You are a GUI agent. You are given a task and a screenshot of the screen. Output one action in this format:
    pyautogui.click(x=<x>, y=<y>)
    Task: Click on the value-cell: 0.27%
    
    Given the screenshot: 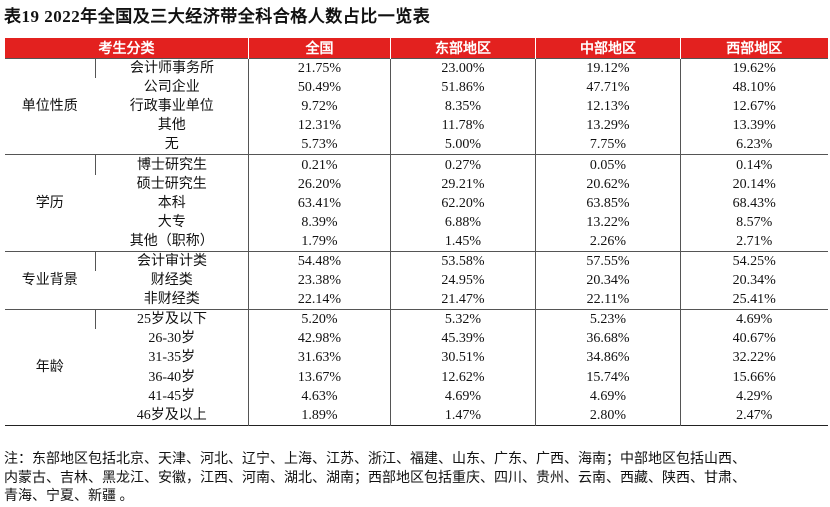 What is the action you would take?
    pyautogui.click(x=463, y=164)
    